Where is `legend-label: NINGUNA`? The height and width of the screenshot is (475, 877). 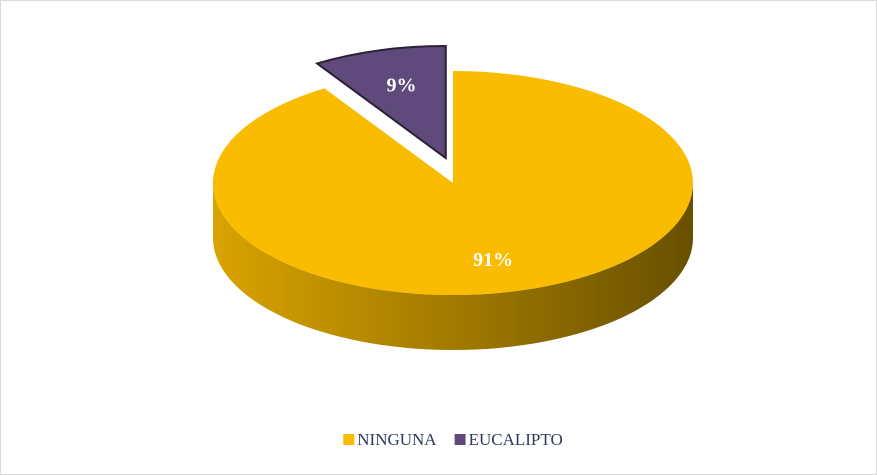
legend-label: NINGUNA is located at coordinates (397, 439).